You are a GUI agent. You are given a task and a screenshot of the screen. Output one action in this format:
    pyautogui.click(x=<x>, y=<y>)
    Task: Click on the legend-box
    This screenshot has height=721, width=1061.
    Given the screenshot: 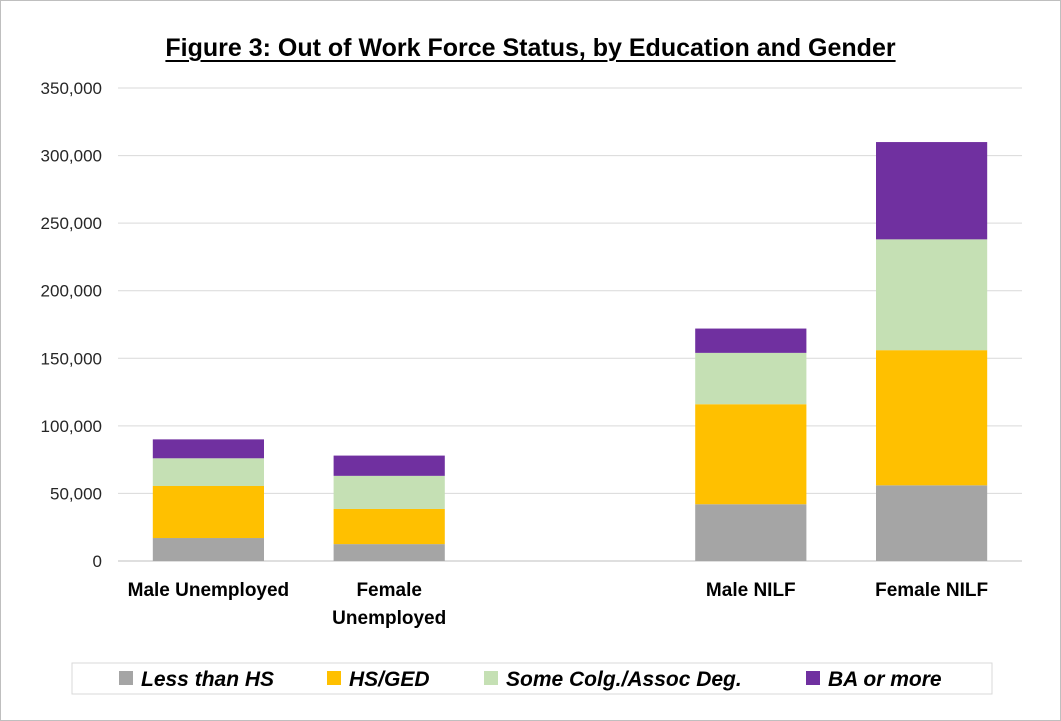 What is the action you would take?
    pyautogui.click(x=532, y=678)
    